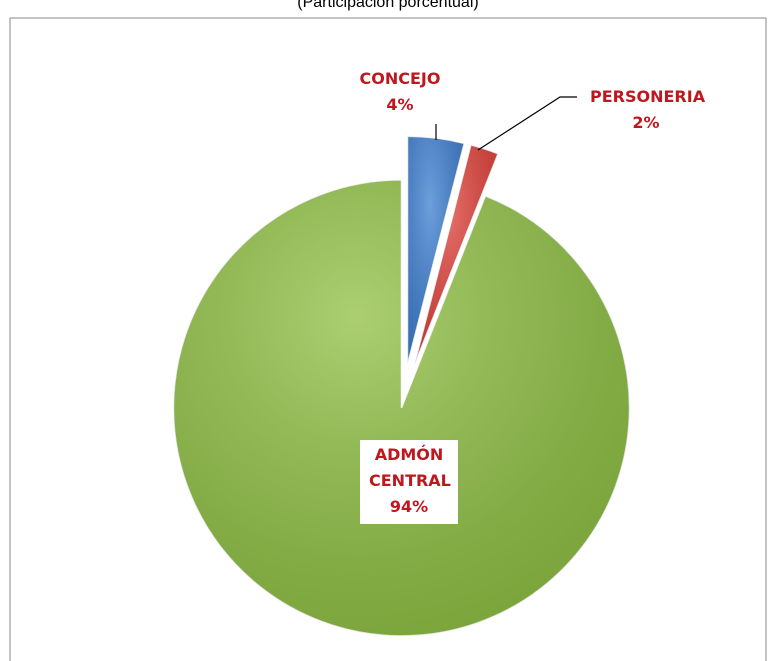  What do you see at coordinates (400, 78) in the screenshot?
I see `category-label: CONCEJO` at bounding box center [400, 78].